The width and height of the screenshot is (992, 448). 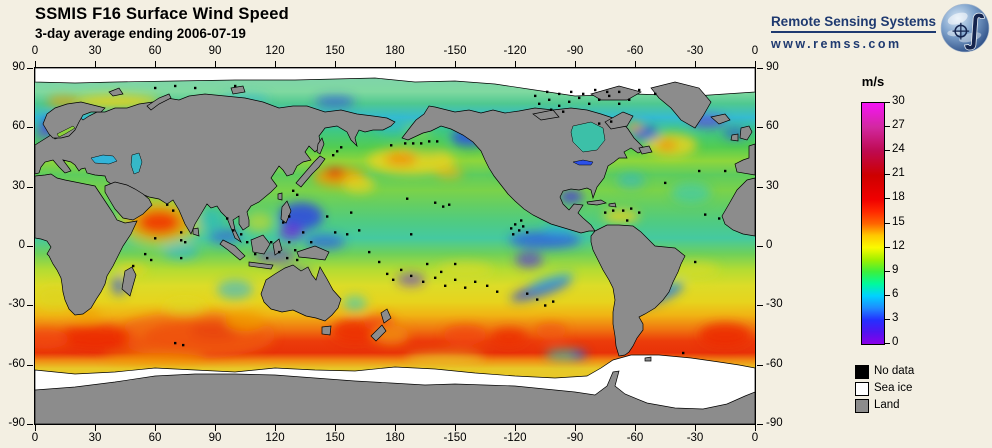 I want to click on landmass-new-guinea, so click(x=313, y=253).